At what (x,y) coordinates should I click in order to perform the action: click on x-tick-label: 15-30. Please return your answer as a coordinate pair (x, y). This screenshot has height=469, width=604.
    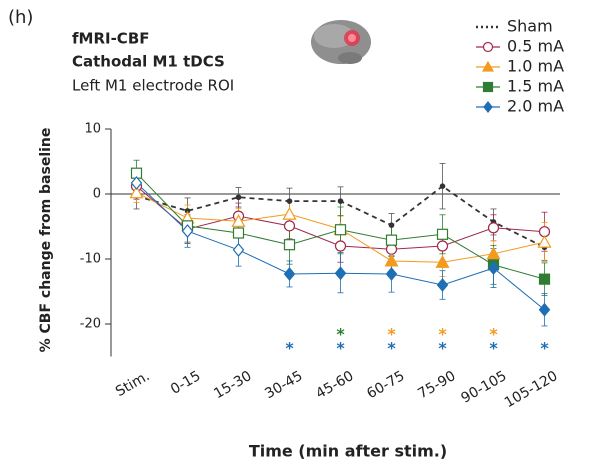
    Looking at the image, I should click on (232, 385).